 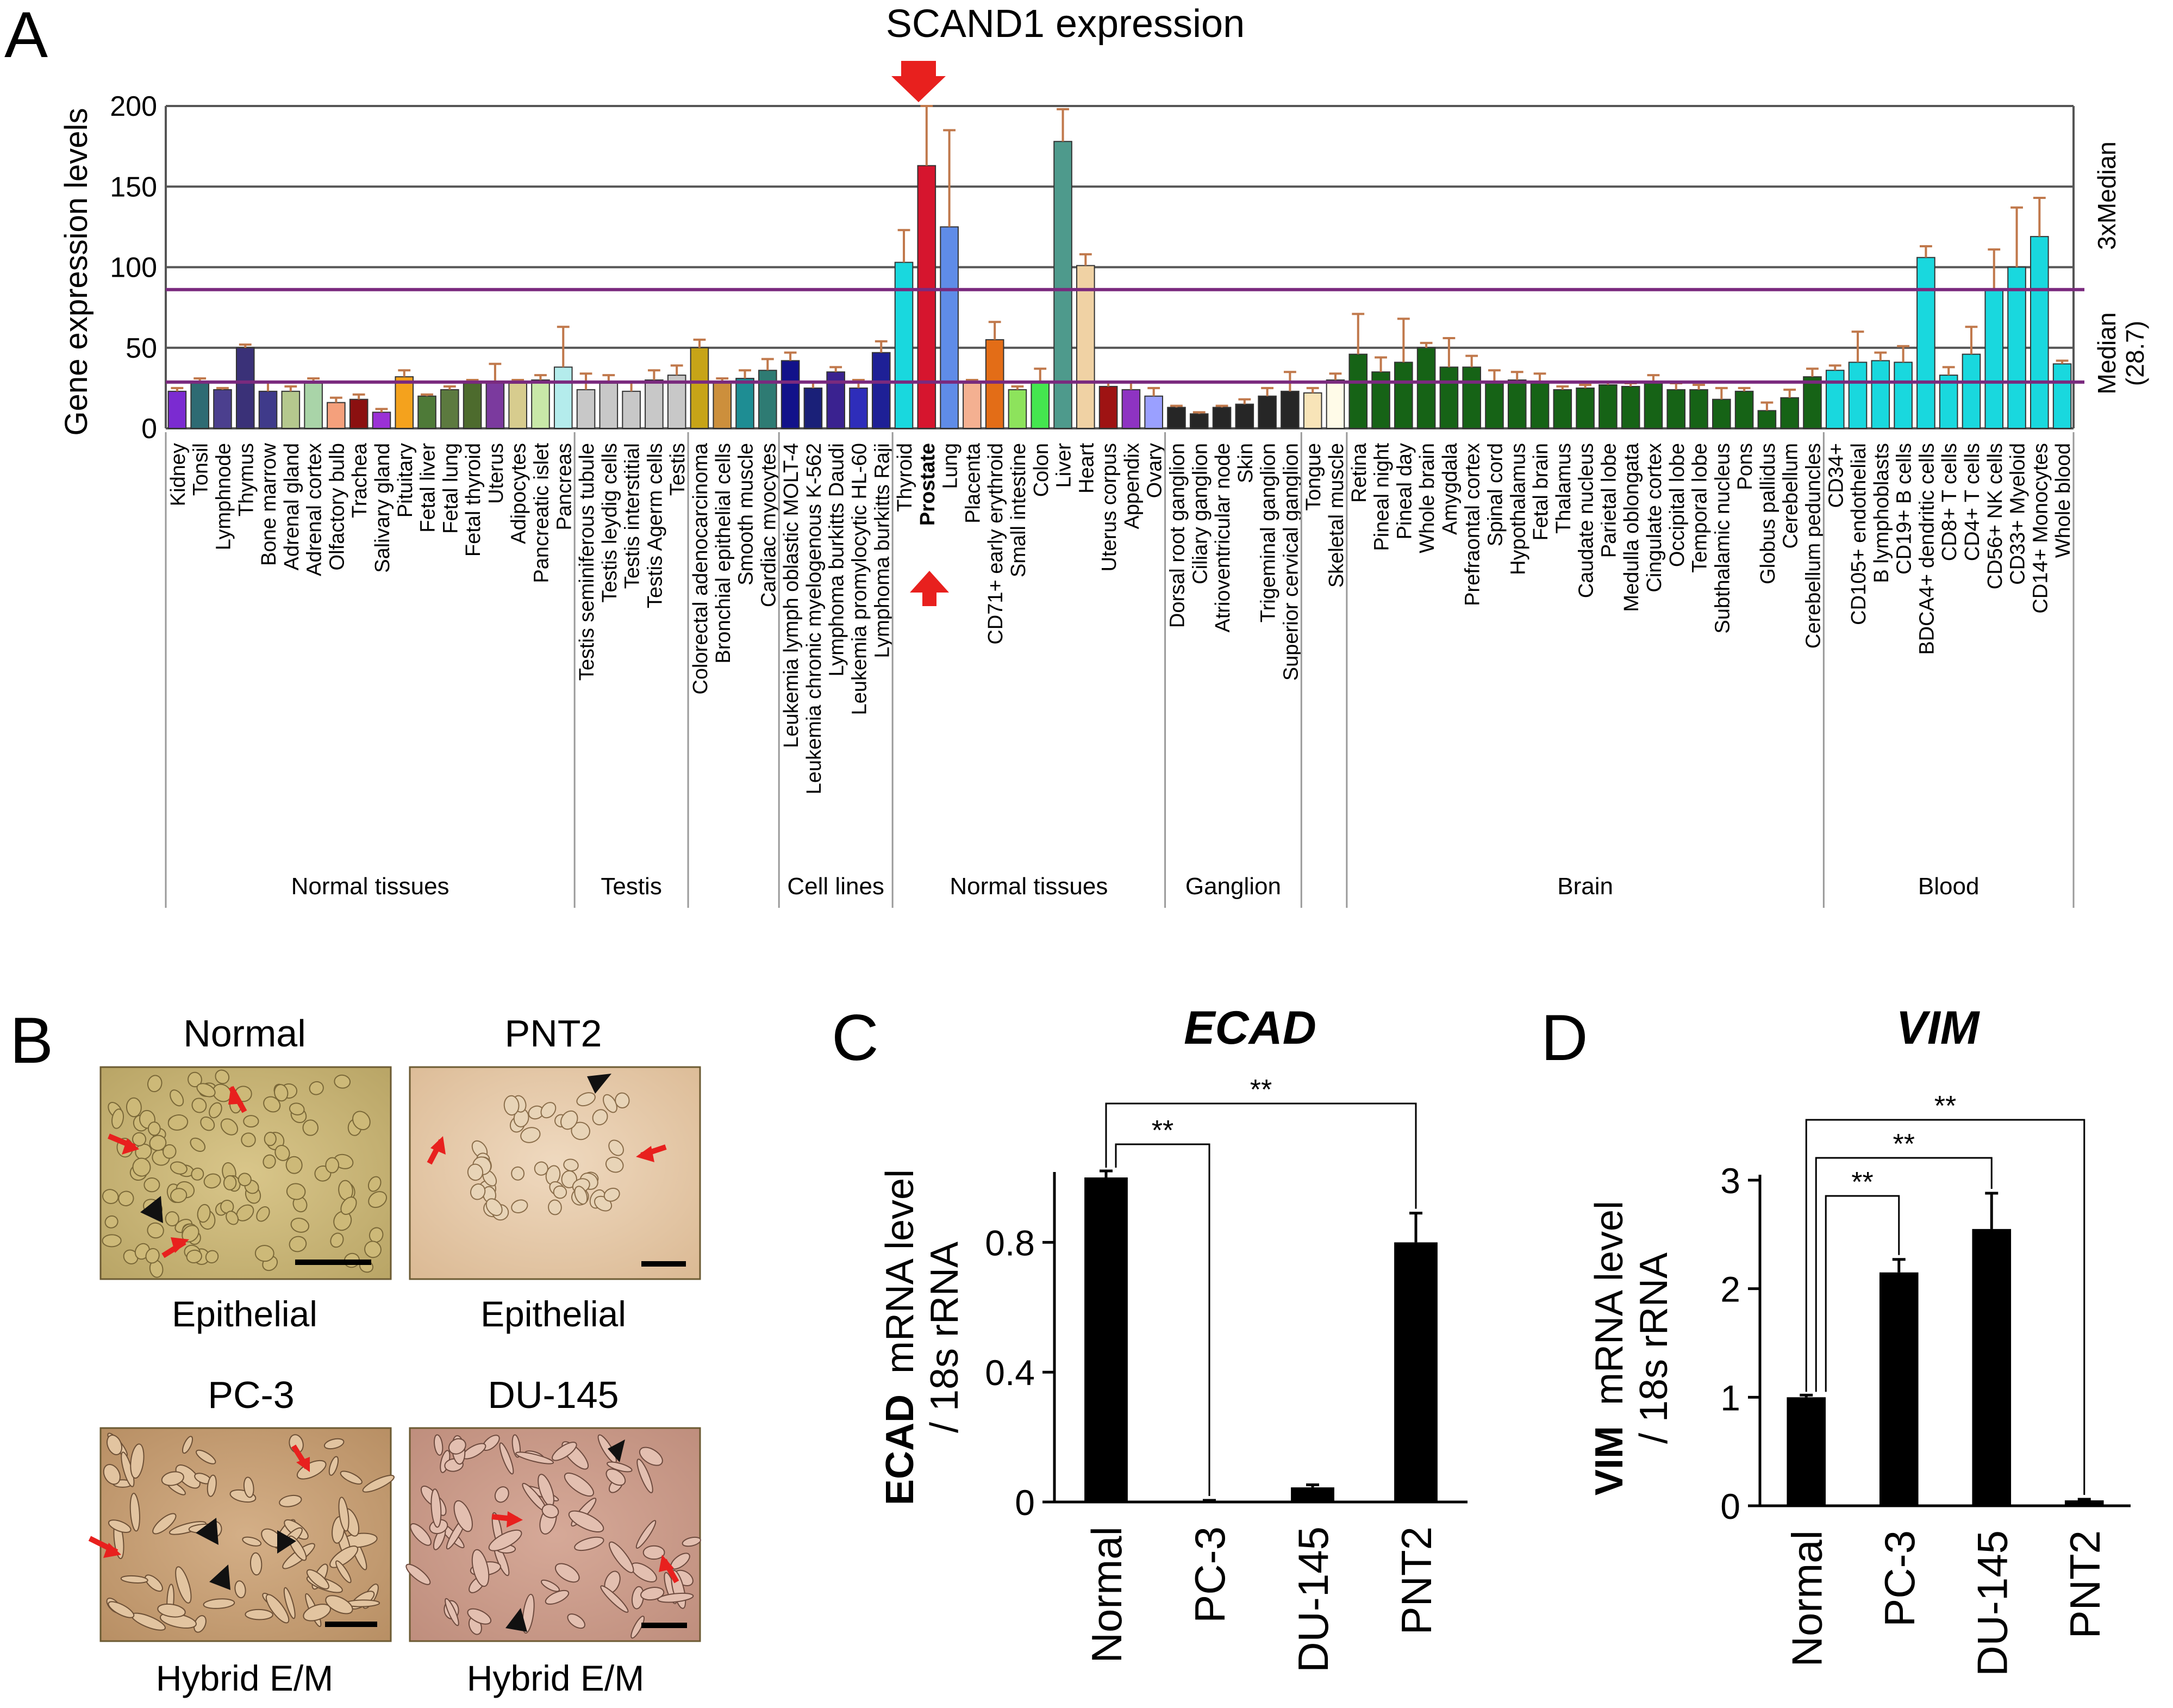 I want to click on x-tick-label: Whole blood, so click(x=2063, y=500).